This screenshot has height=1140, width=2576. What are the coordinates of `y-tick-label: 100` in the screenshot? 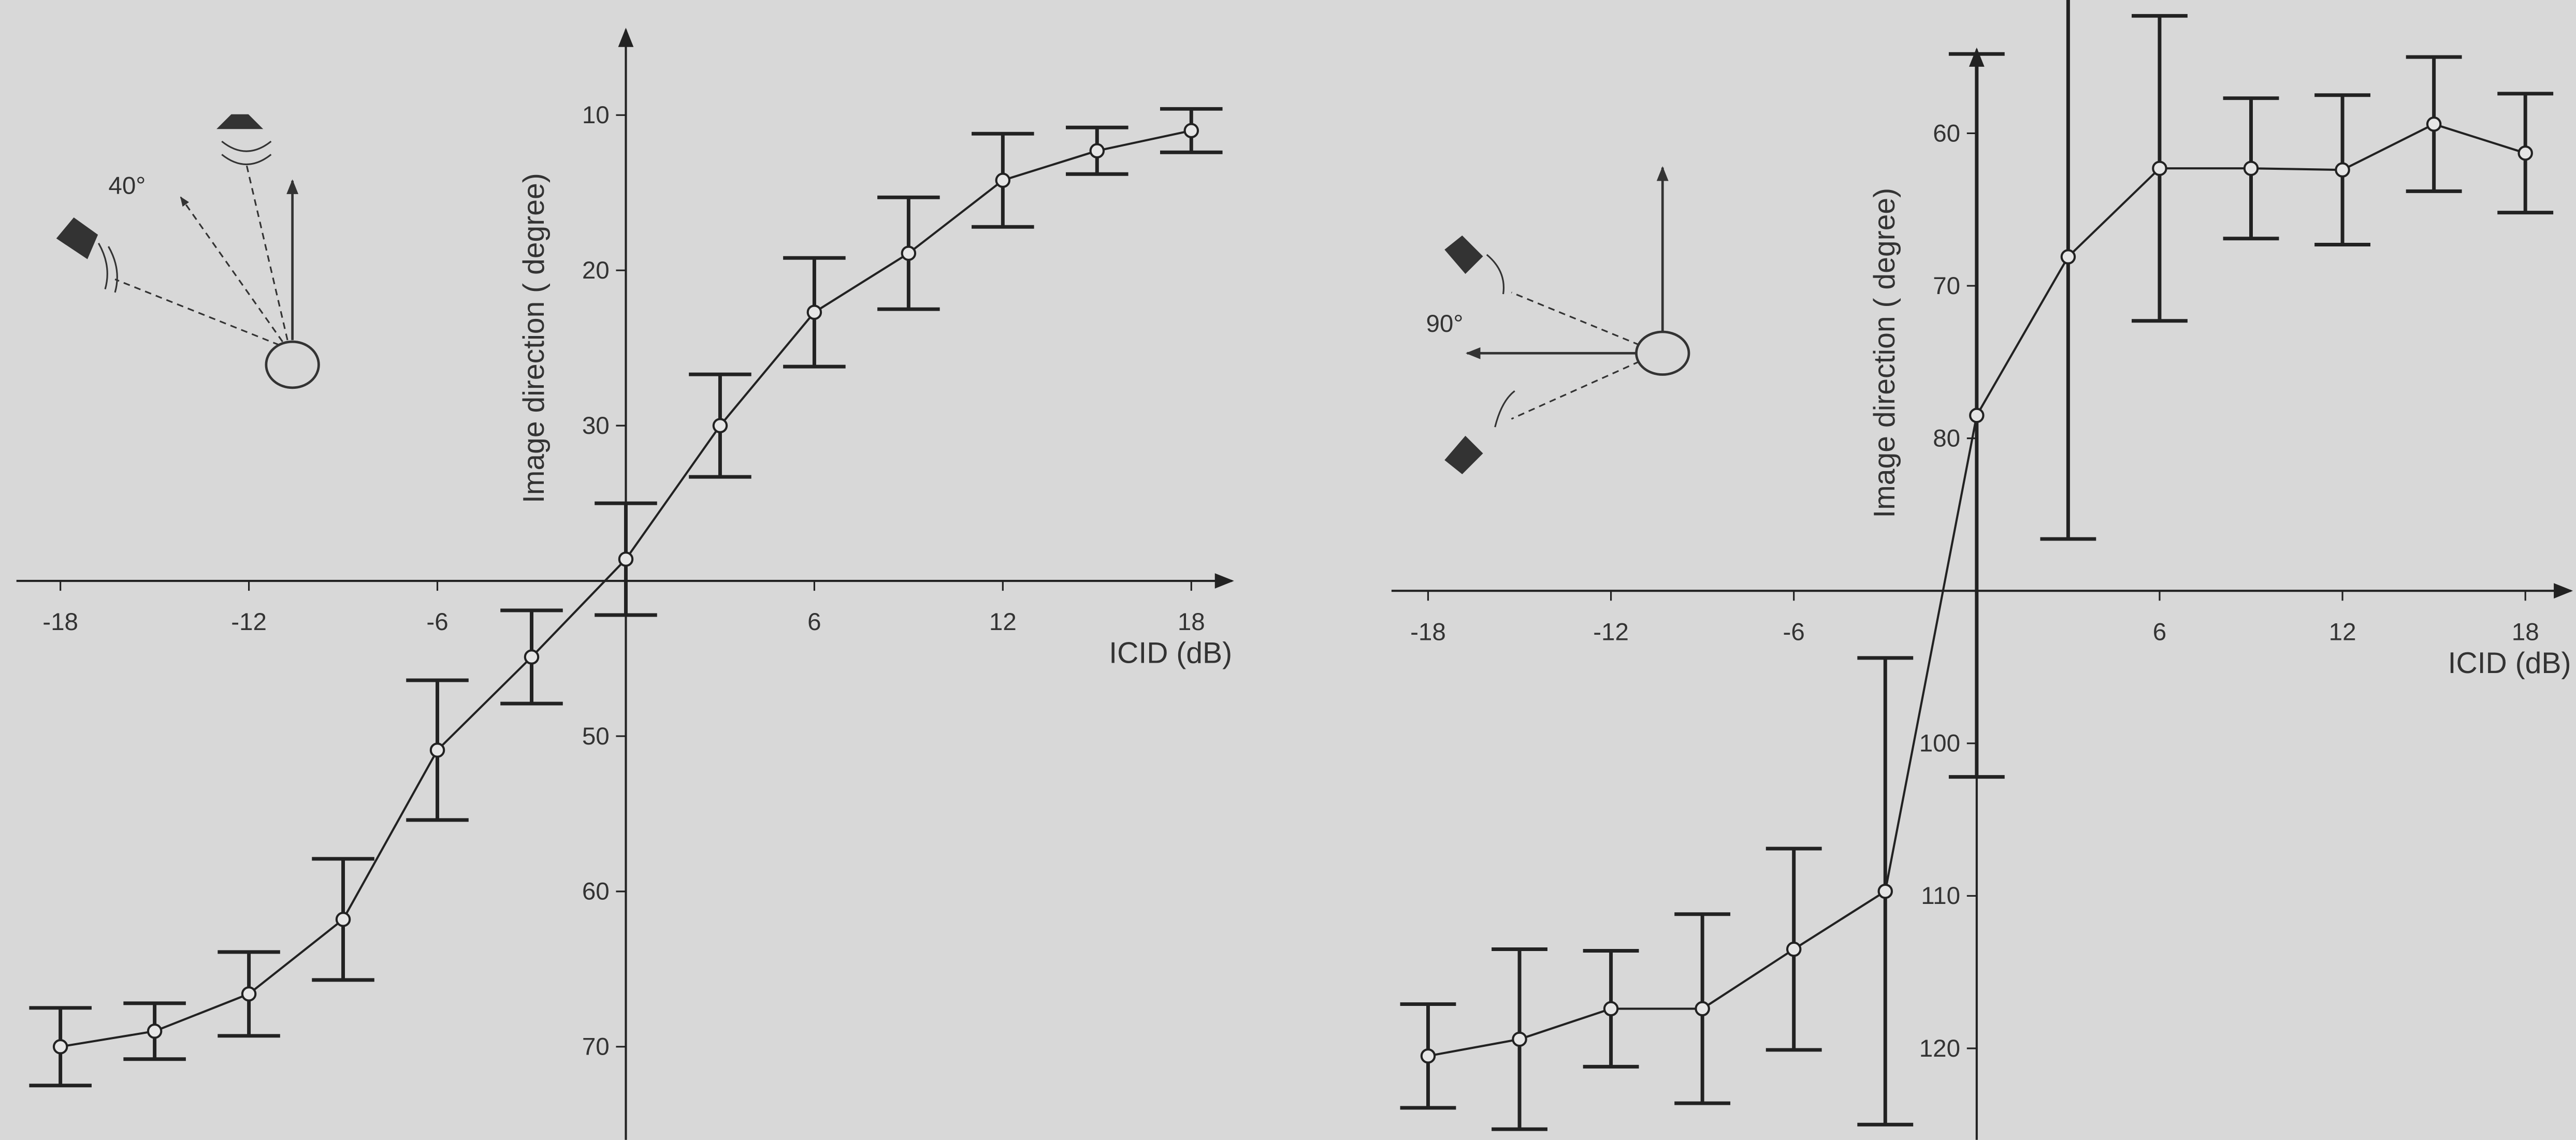 It's located at (1939, 743).